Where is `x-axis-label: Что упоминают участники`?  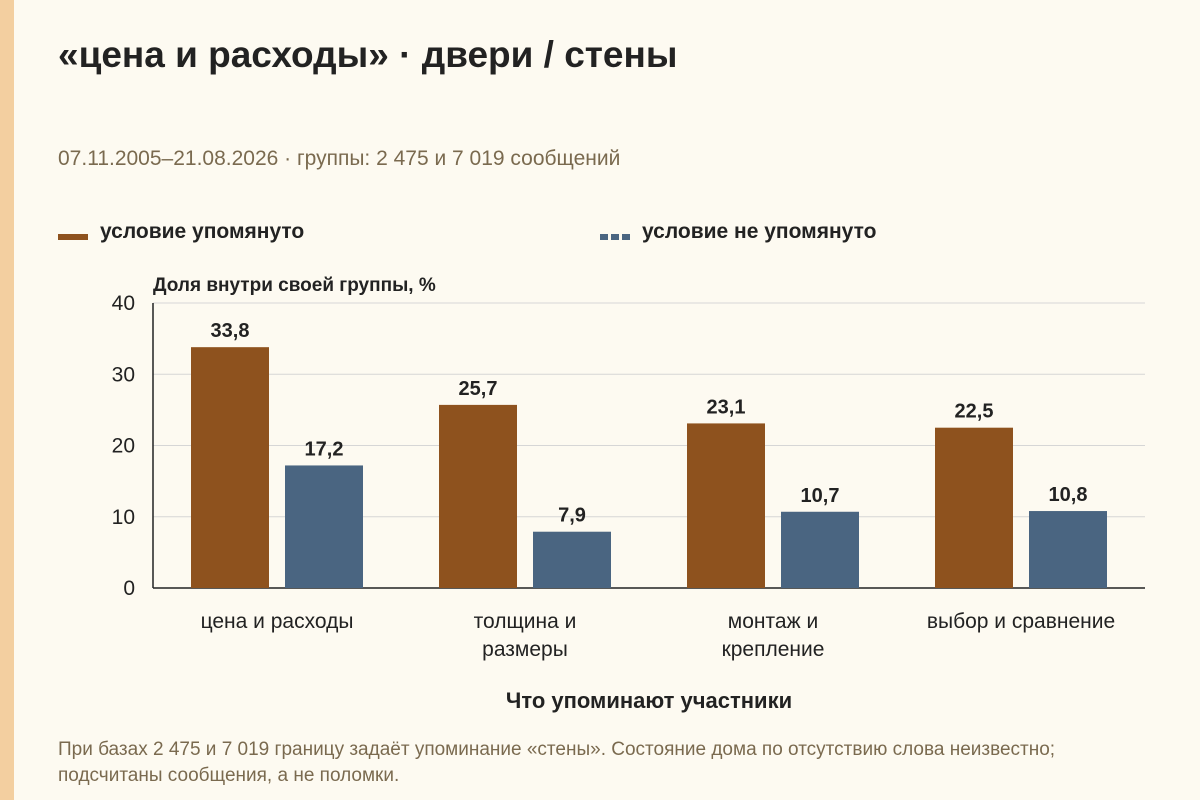
x-axis-label: Что упоминают участники is located at coordinates (649, 700).